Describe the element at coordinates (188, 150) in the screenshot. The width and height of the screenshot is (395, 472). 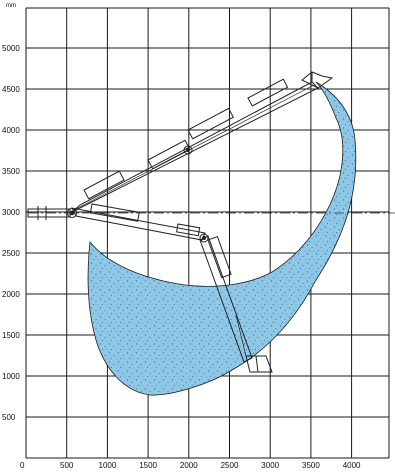
I see `upper-boom-pivot` at that location.